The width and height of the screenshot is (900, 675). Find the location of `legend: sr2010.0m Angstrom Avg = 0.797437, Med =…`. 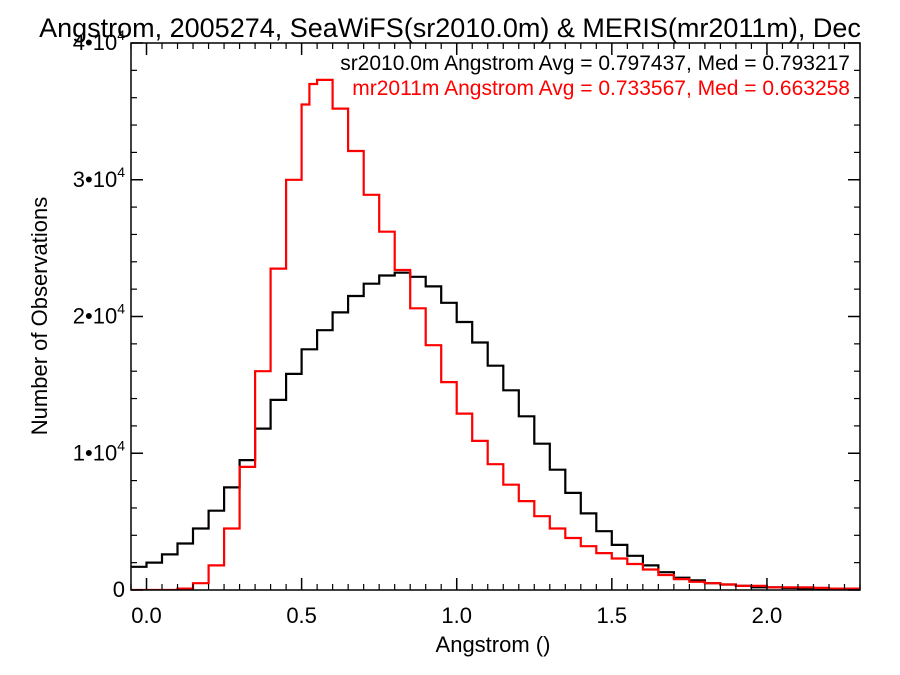

legend: sr2010.0m Angstrom Avg = 0.797437, Med =… is located at coordinates (595, 76).